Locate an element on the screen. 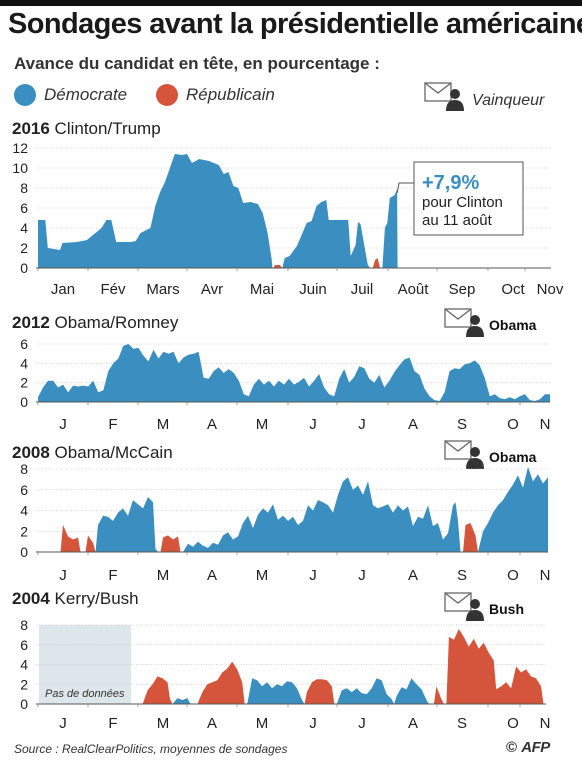 The height and width of the screenshot is (768, 582). winner-label-2004: Bush is located at coordinates (506, 609).